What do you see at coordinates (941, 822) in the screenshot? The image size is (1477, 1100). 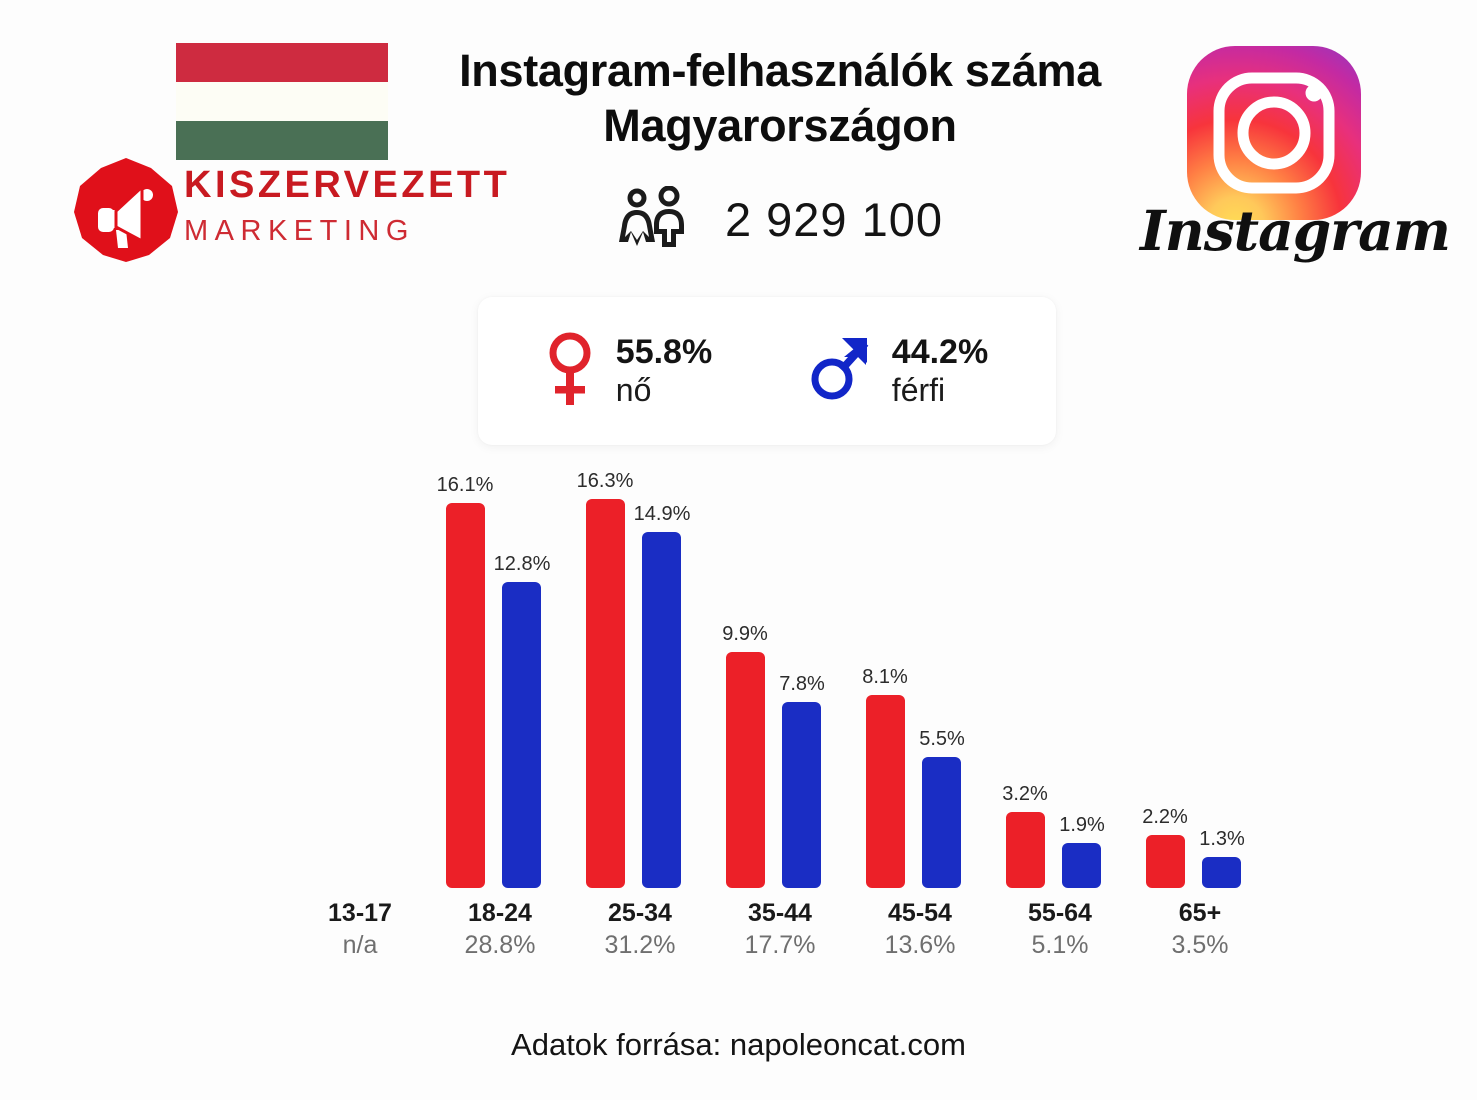 I see `bar-45-54-férfi` at bounding box center [941, 822].